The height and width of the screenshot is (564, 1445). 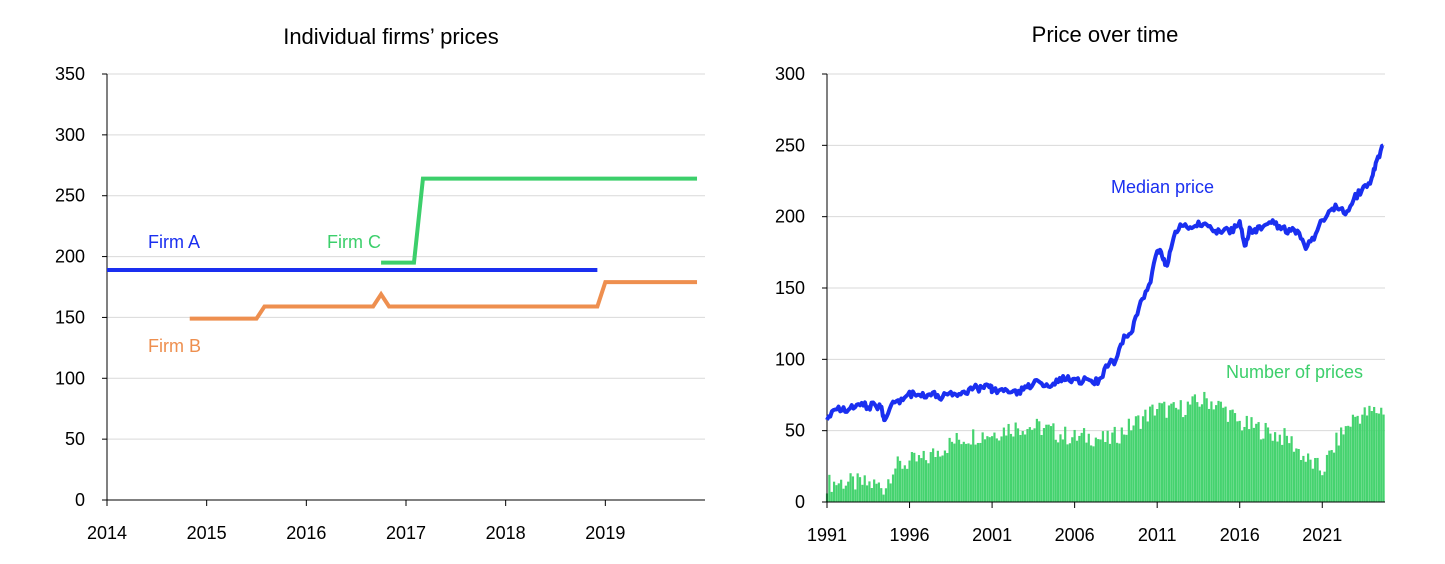 I want to click on median-price-label: Median price, so click(x=1162, y=187).